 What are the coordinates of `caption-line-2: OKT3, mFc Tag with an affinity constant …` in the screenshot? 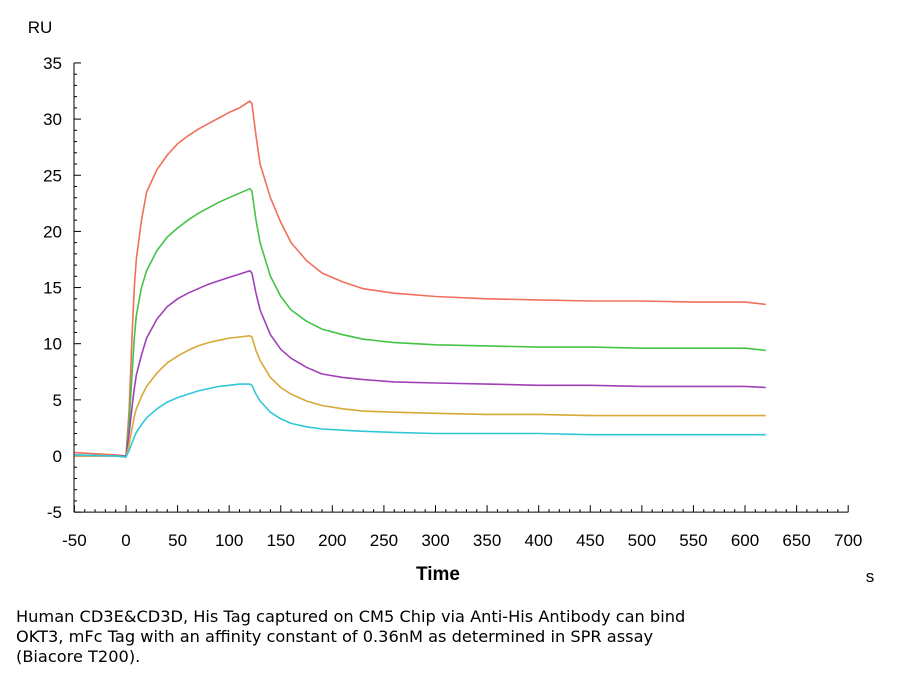 It's located at (335, 636).